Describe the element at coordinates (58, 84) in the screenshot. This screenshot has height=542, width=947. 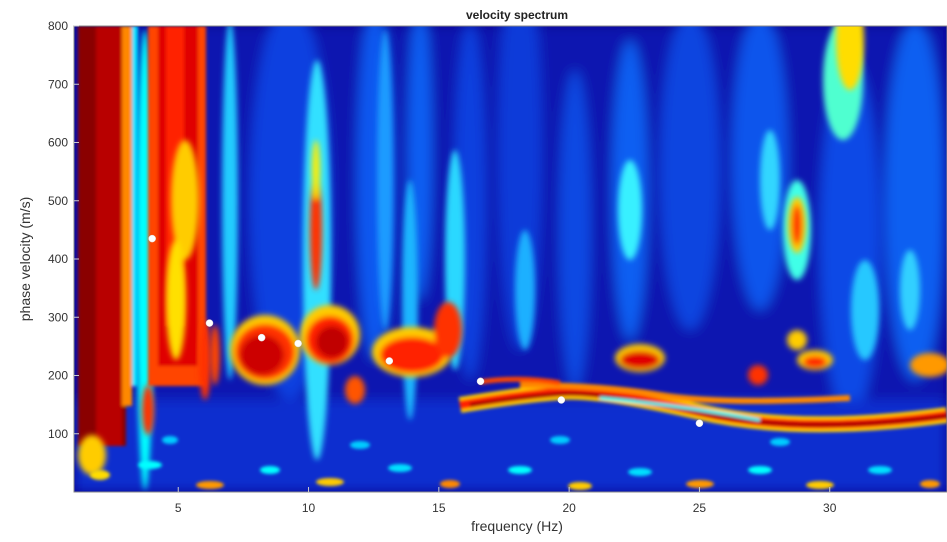
I see `y-tick-label: 700` at that location.